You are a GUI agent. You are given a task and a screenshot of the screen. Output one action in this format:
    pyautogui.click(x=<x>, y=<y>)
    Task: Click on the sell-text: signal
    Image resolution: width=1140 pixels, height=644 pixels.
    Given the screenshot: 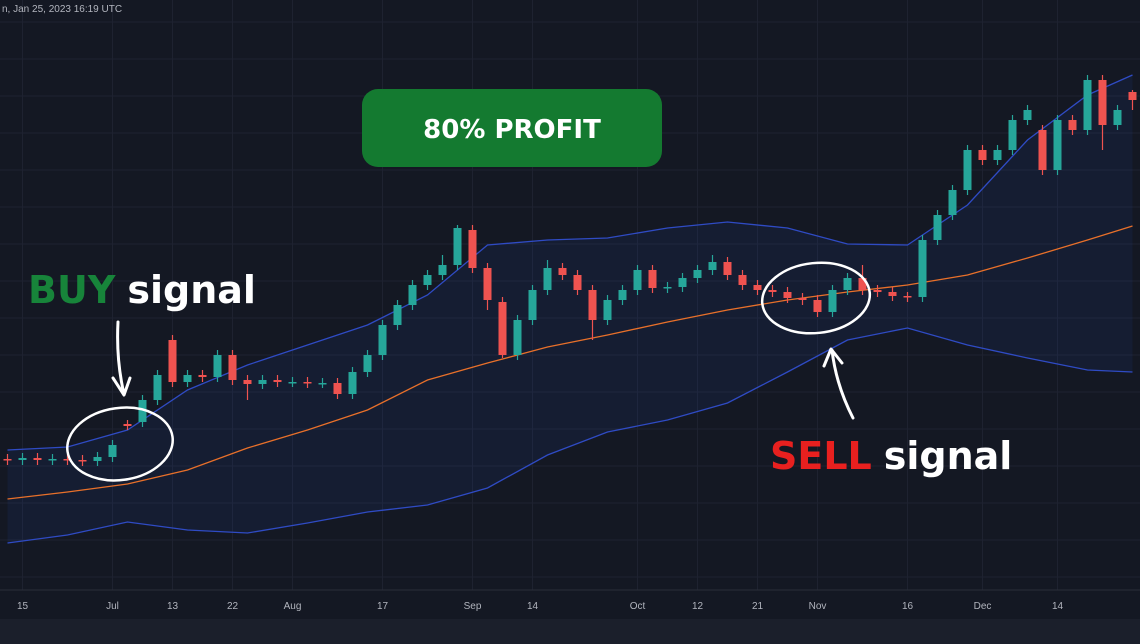 What is the action you would take?
    pyautogui.click(x=948, y=456)
    